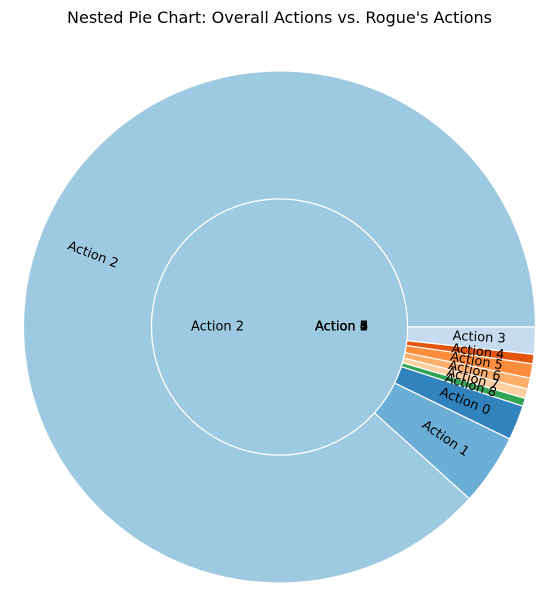 This screenshot has width=559, height=607. I want to click on inner-label-action-6: Action 6, so click(341, 327).